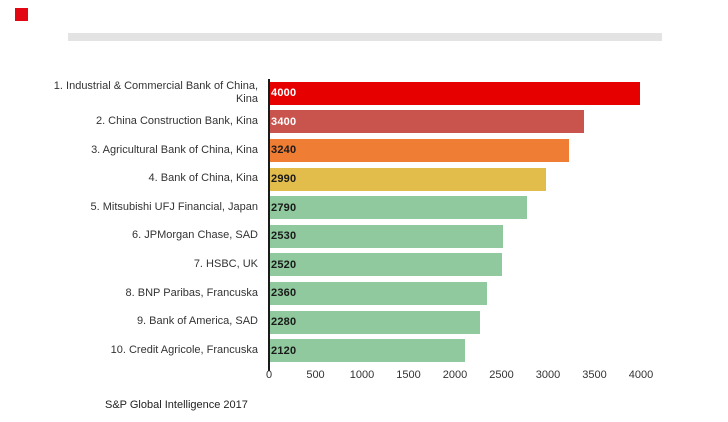 The width and height of the screenshot is (728, 422). I want to click on value-label: 2990, so click(284, 179).